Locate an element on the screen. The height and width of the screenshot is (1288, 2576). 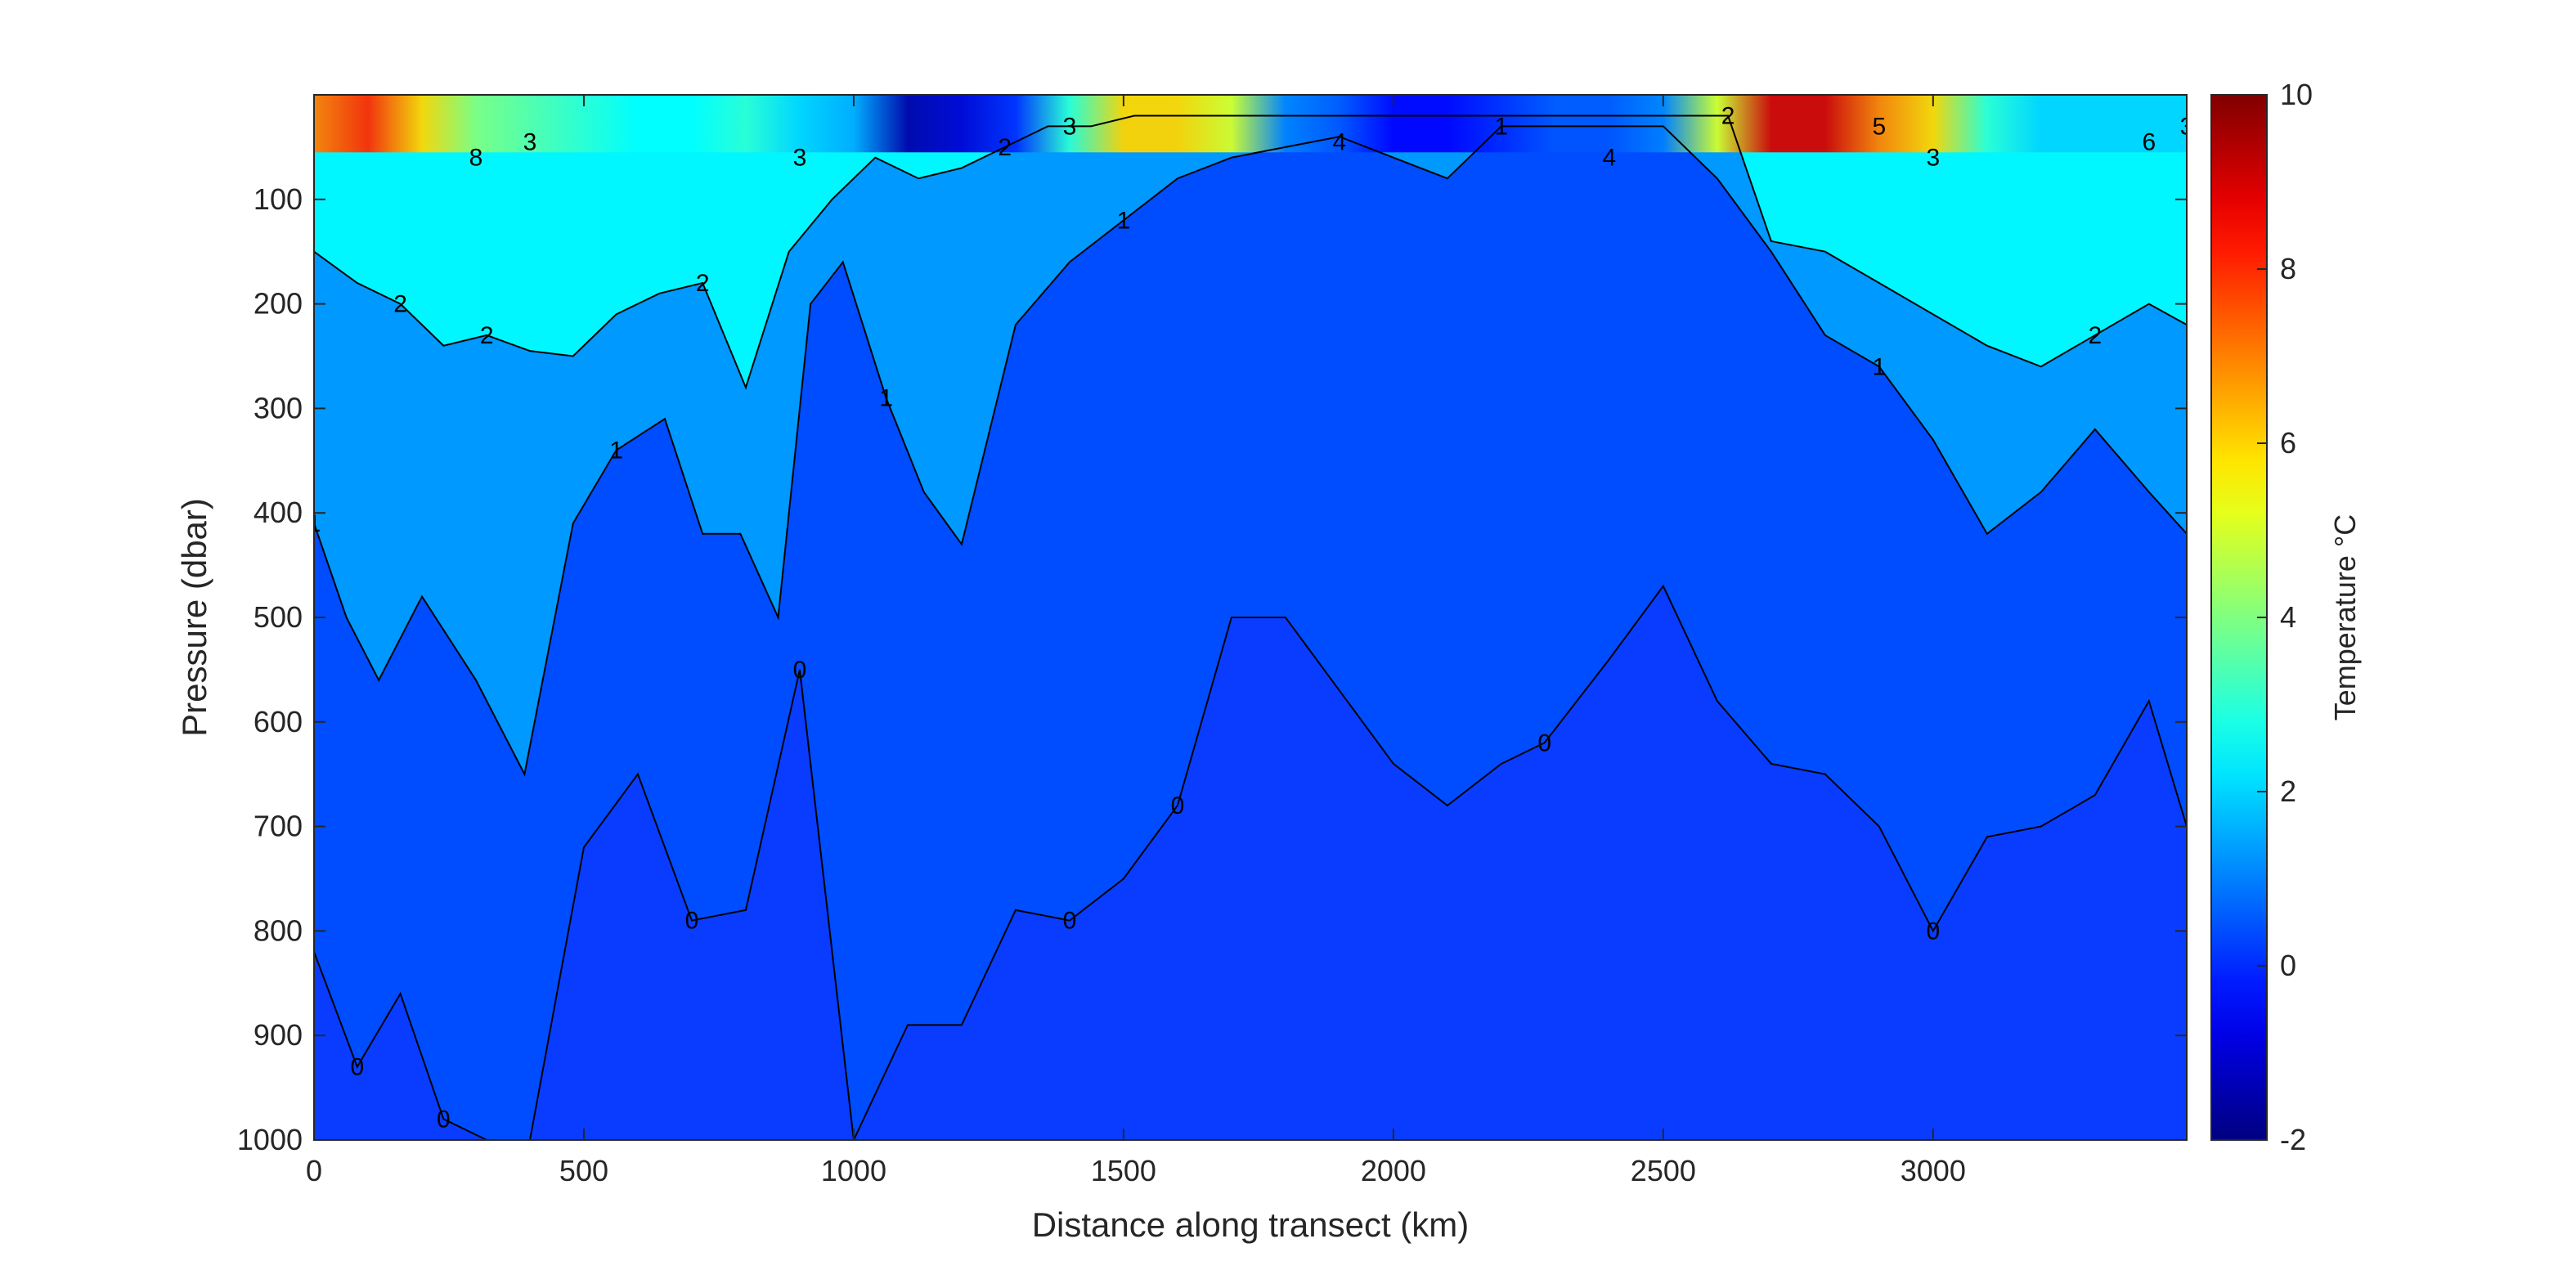
y-tick-label: 600 is located at coordinates (278, 721).